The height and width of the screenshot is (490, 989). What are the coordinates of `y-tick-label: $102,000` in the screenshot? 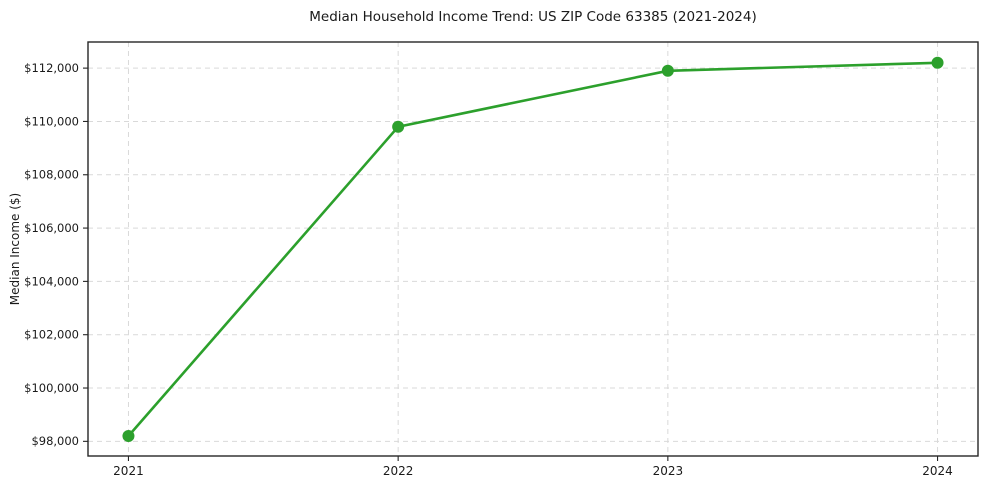 It's located at (51, 335).